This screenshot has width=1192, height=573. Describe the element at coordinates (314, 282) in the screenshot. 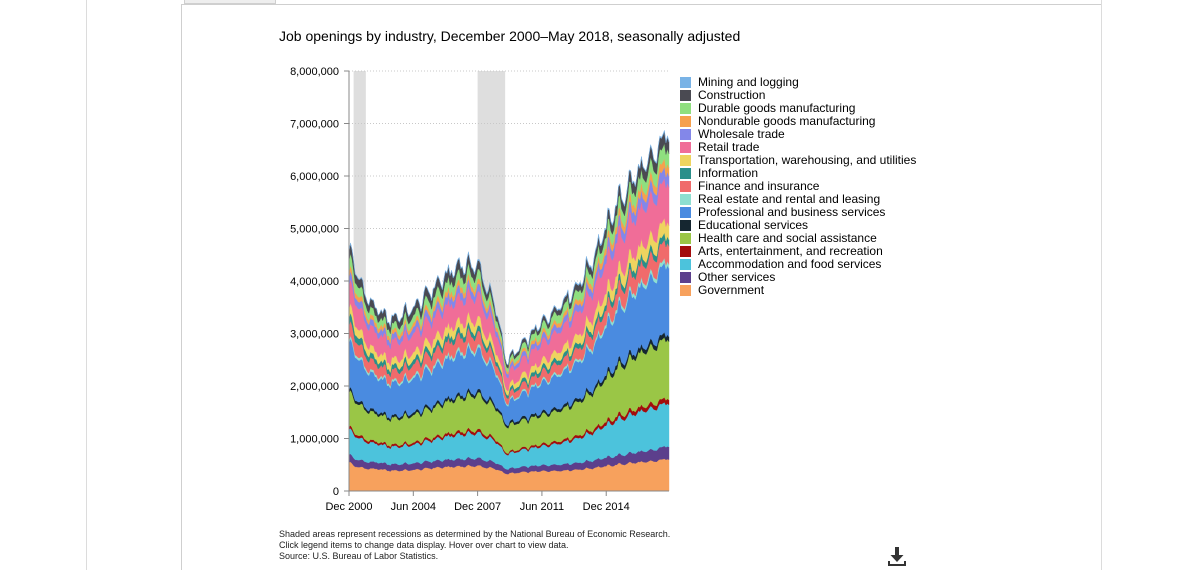

I see `y-tick-label-4: 4,000,000` at that location.